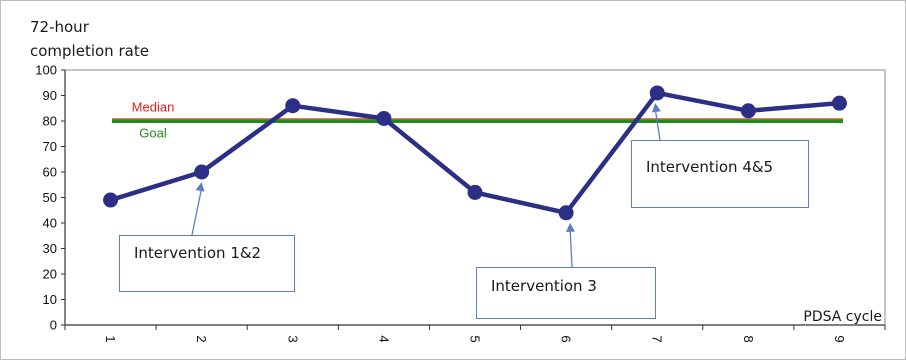  I want to click on x-tick-label: 4, so click(383, 338).